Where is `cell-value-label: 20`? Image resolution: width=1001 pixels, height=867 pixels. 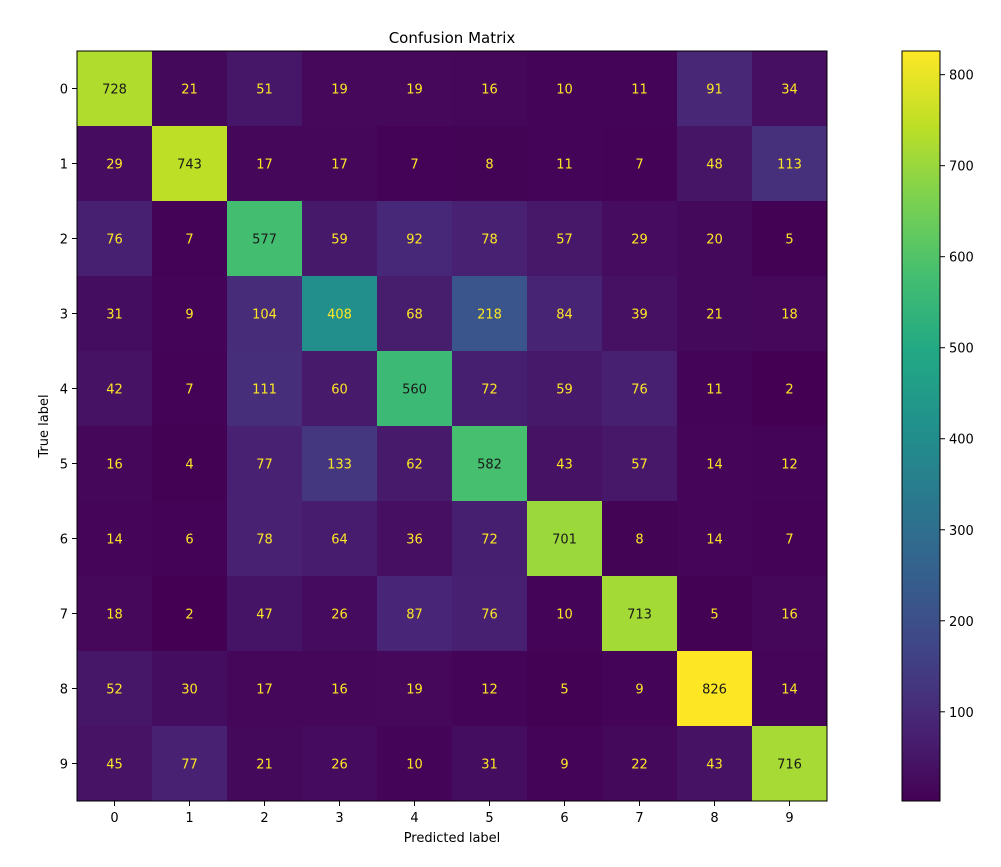 cell-value-label: 20 is located at coordinates (714, 240).